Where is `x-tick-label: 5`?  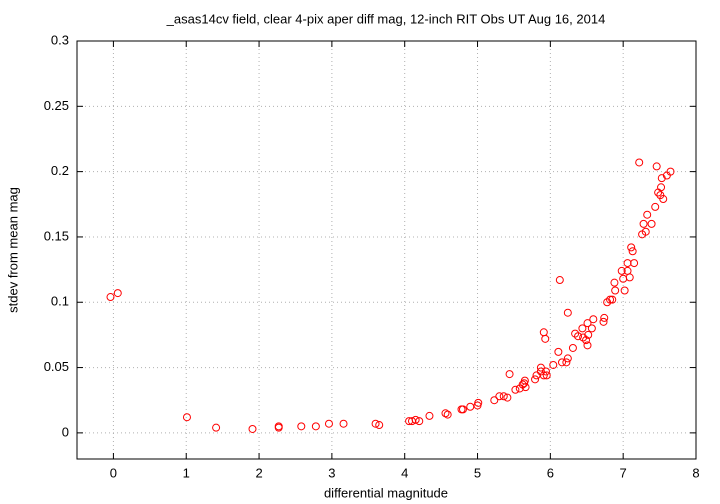
x-tick-label: 5 is located at coordinates (477, 472).